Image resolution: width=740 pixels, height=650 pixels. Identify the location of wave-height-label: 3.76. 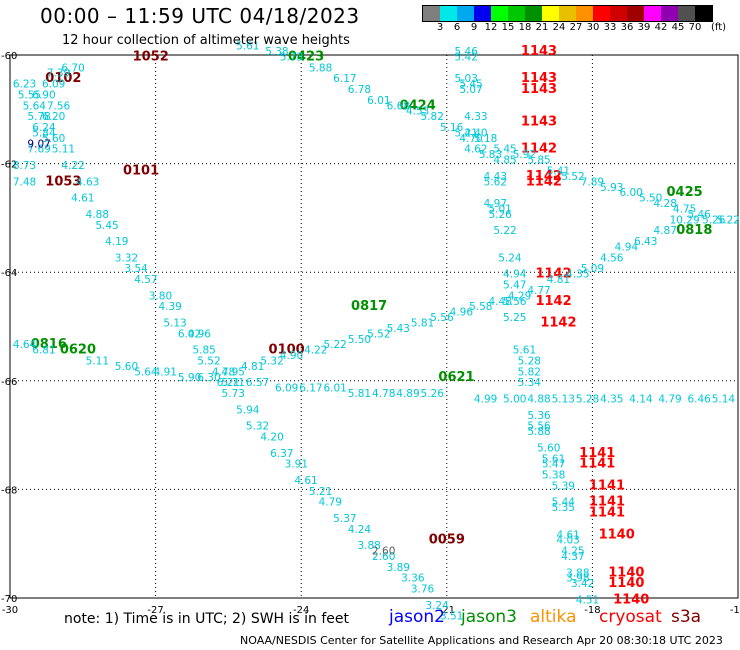
(423, 590).